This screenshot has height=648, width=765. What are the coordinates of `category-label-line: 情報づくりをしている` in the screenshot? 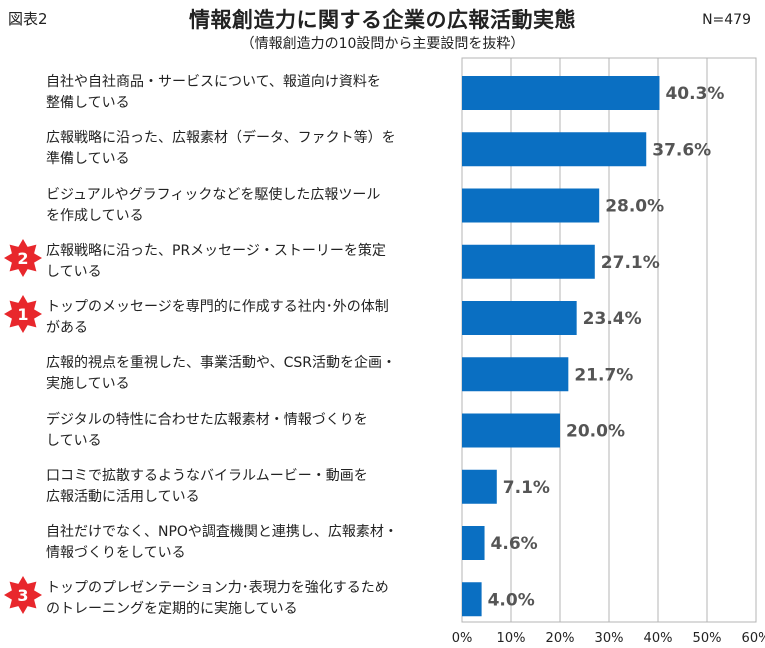 It's located at (116, 553).